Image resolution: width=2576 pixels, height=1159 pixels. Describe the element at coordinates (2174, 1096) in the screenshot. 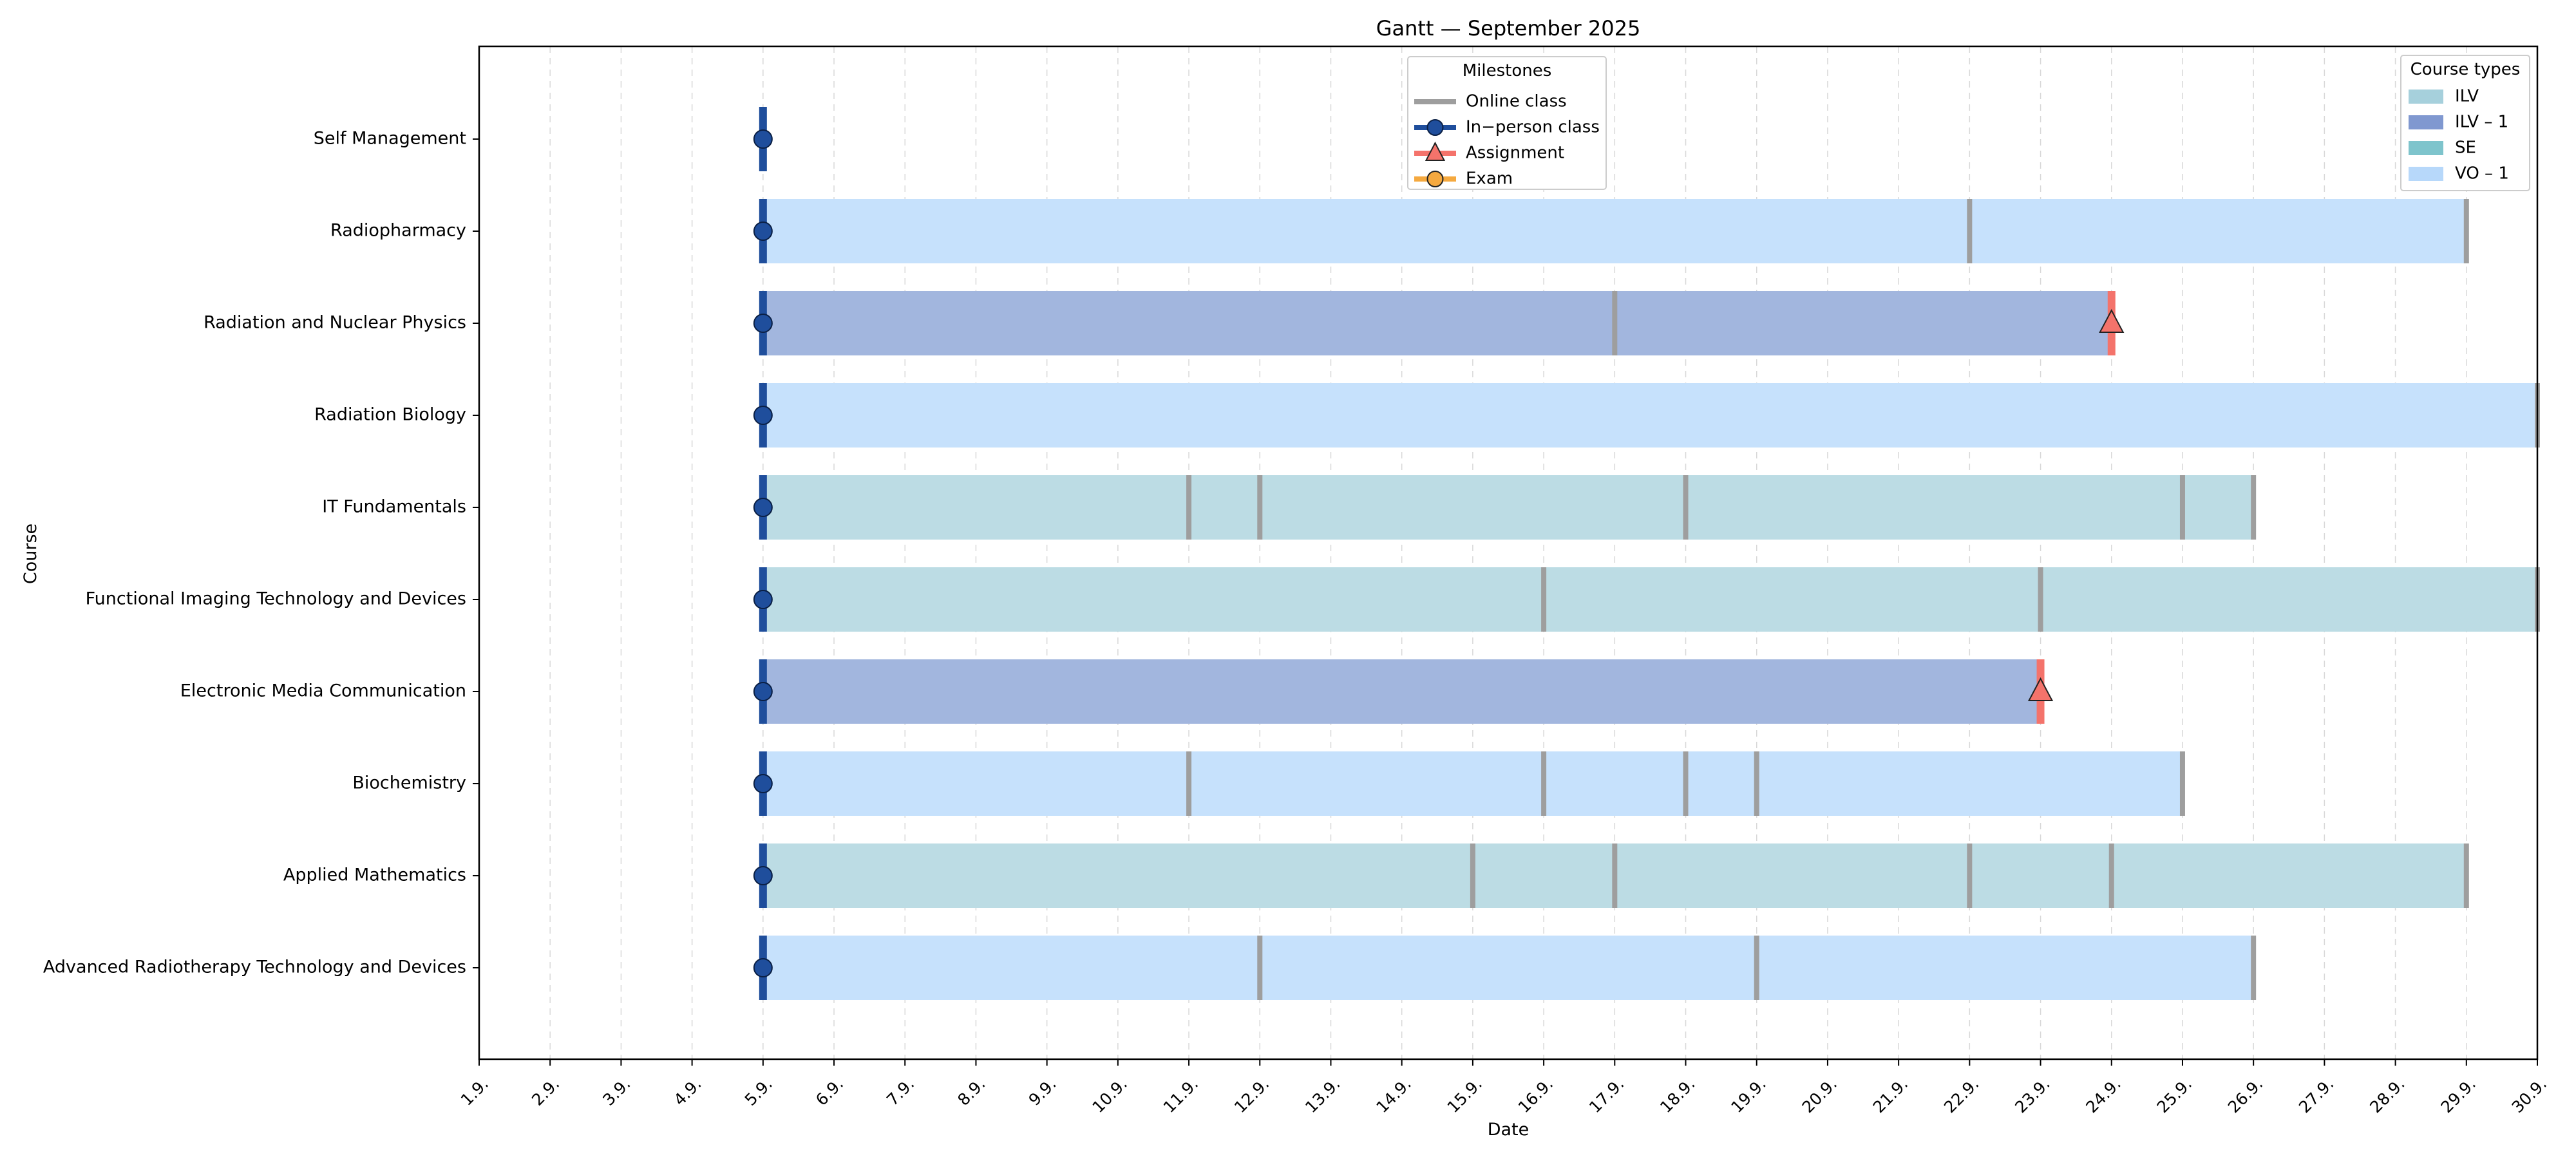

I see `x-tick-label: 25.9.` at that location.